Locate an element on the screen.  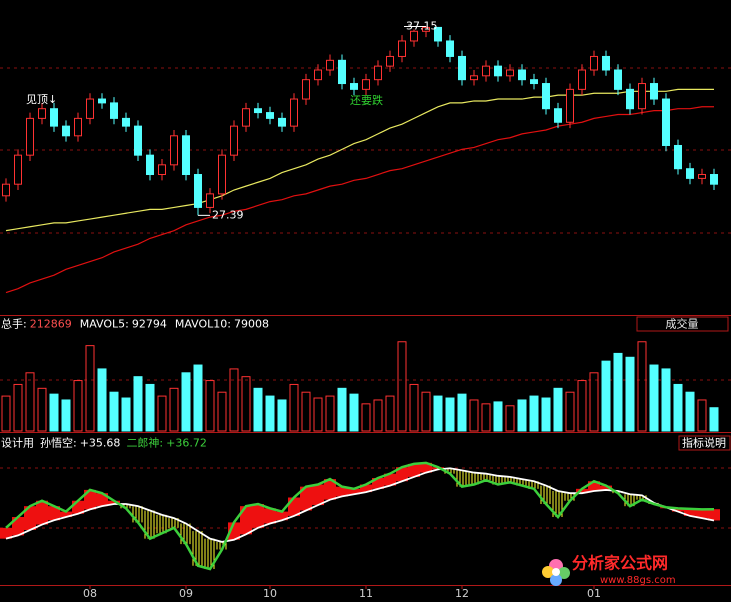
logo-center is located at coordinates (556, 572).